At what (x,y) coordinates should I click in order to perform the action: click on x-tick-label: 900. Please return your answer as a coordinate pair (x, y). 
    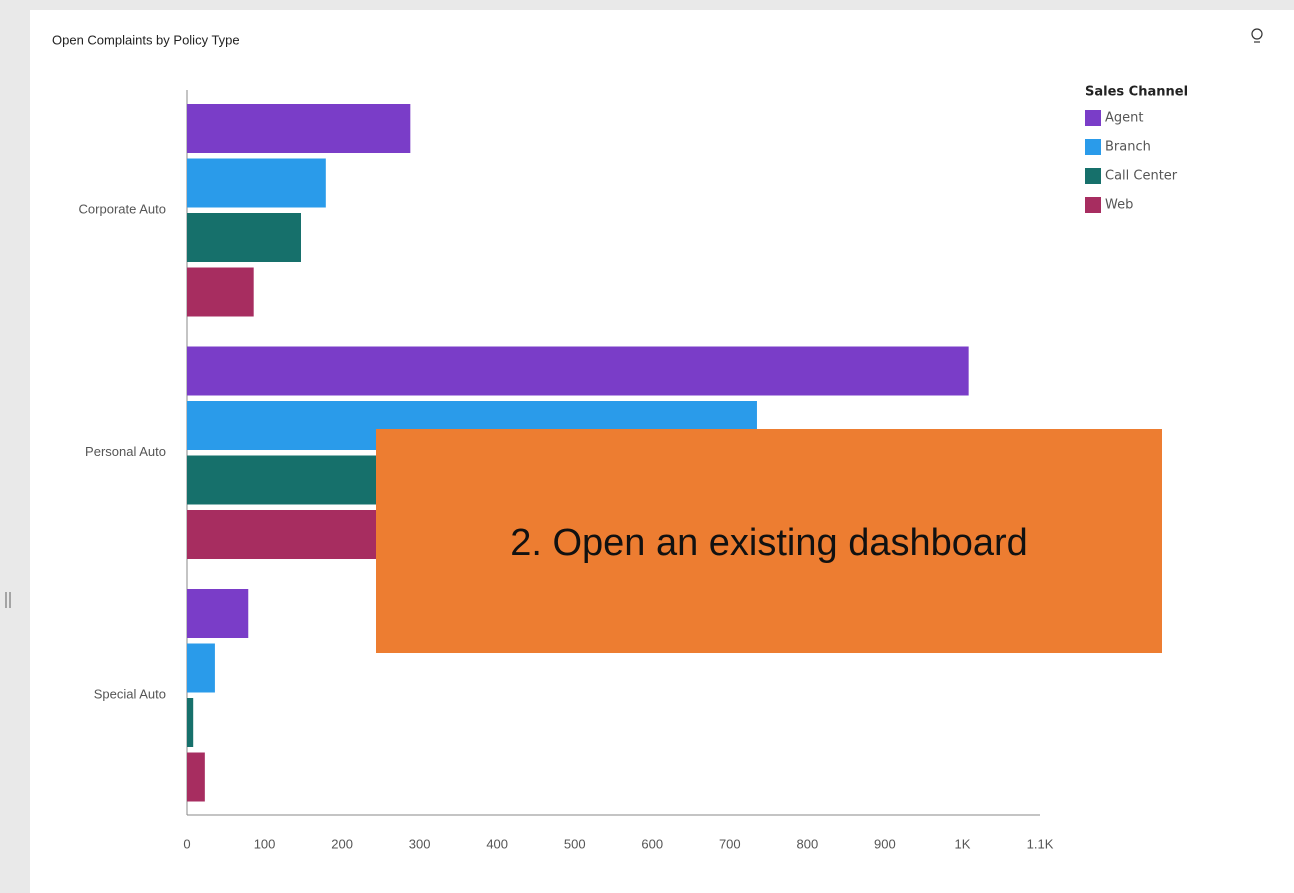
    Looking at the image, I should click on (885, 843).